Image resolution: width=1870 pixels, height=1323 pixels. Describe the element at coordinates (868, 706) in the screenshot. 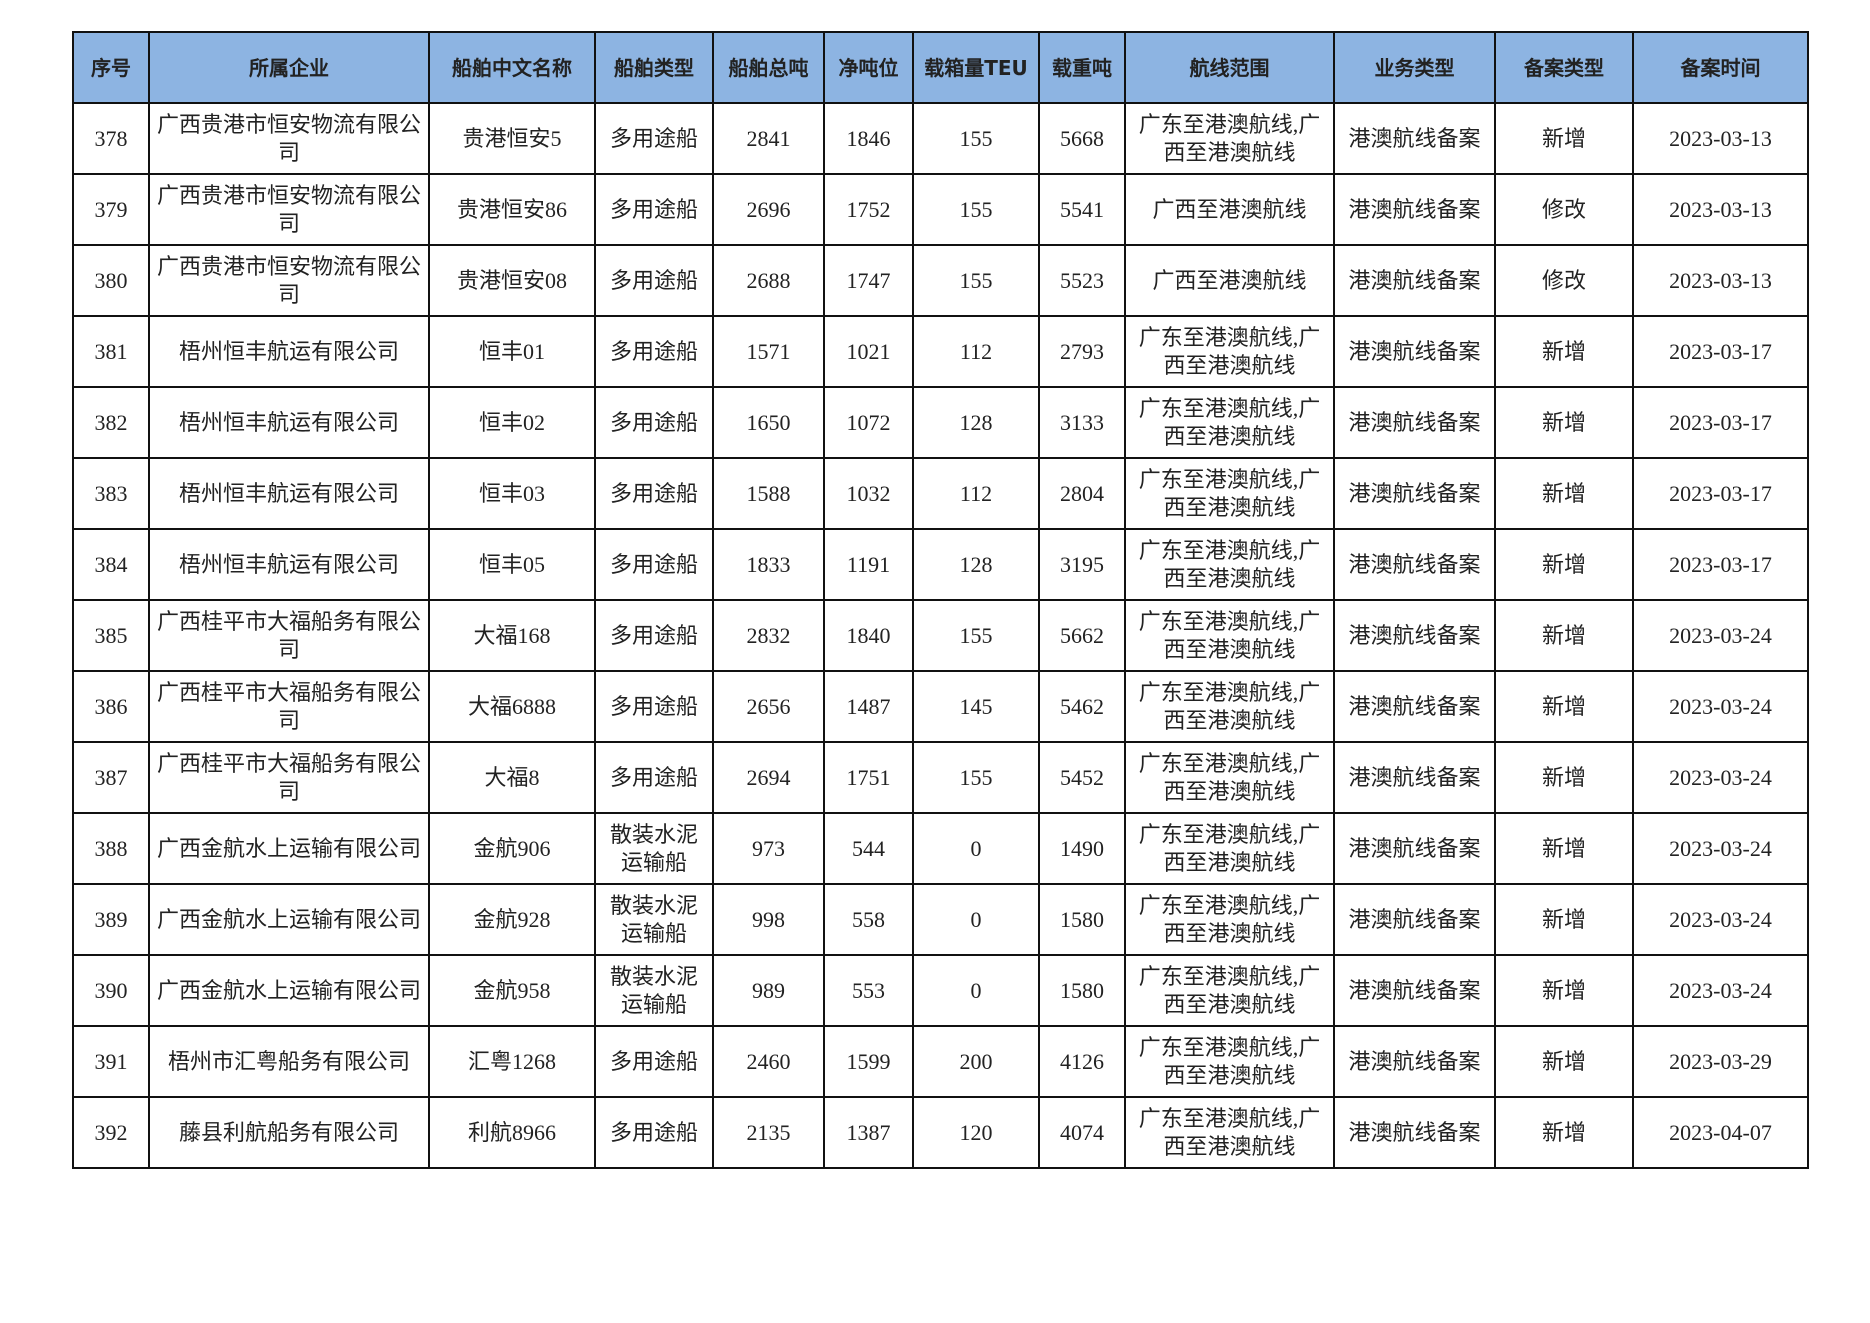

I see `cell-net-tonnage: 1487` at that location.